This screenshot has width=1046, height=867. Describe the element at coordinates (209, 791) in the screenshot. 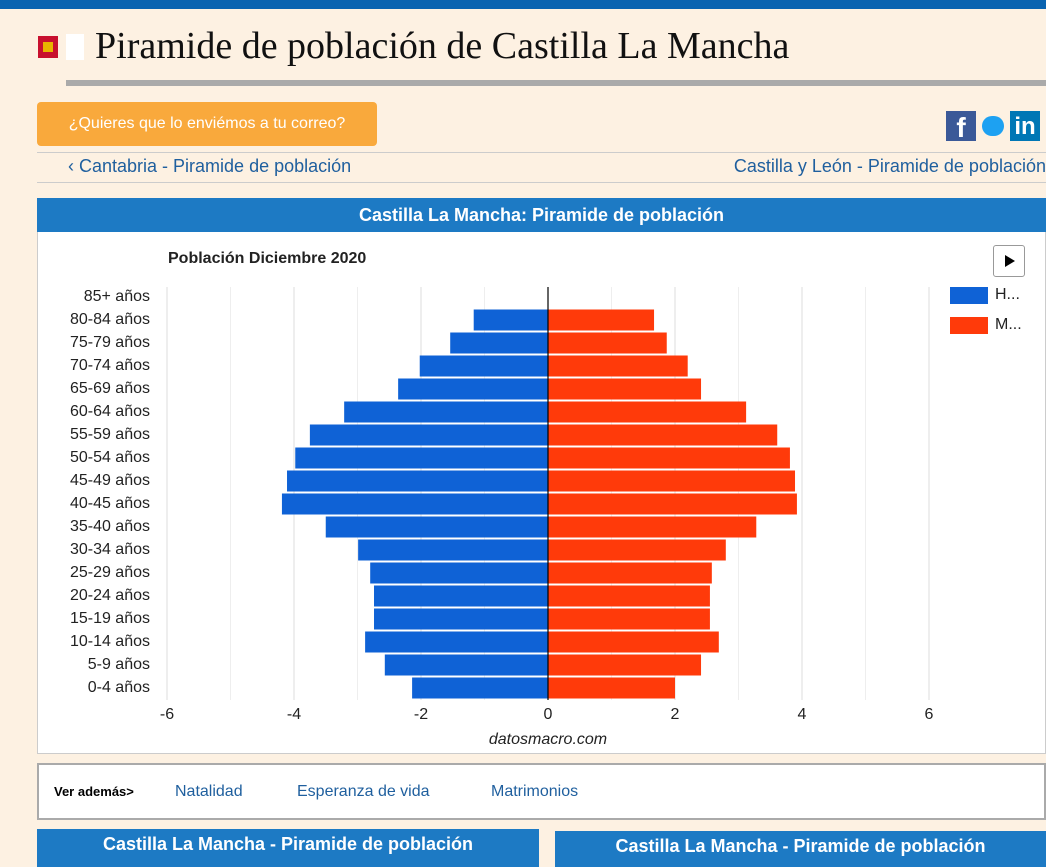

I see `see-also-link: Natalidad` at that location.